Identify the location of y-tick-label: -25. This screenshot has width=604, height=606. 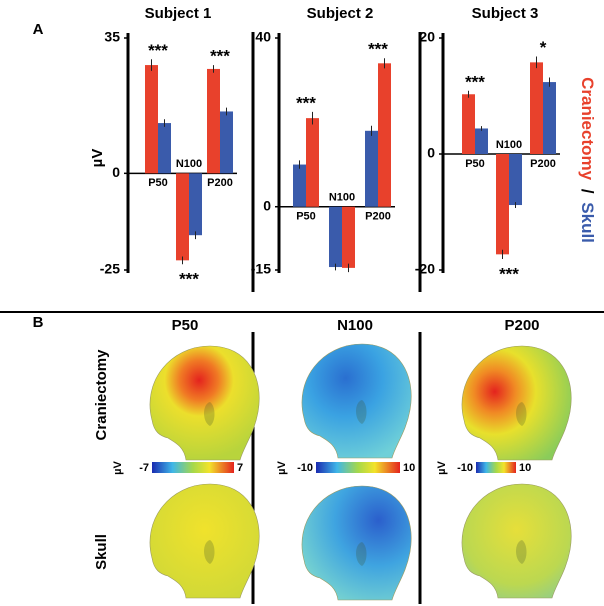
(110, 269).